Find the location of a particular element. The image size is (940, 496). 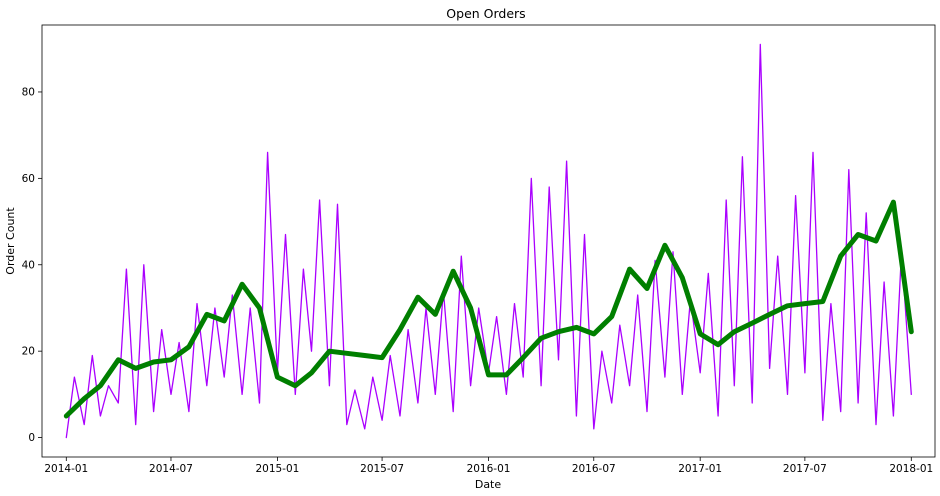

x-tick-label: 2014-07 is located at coordinates (171, 469).